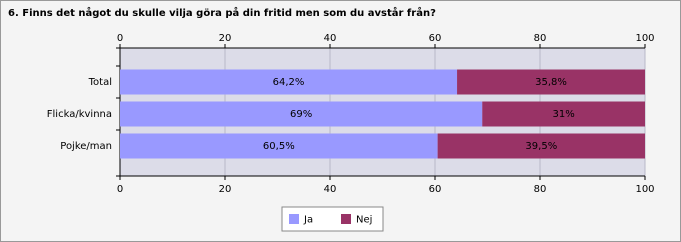 The image size is (681, 242). What do you see at coordinates (79, 114) in the screenshot?
I see `y-tick-label: Flicka/kvinna` at bounding box center [79, 114].